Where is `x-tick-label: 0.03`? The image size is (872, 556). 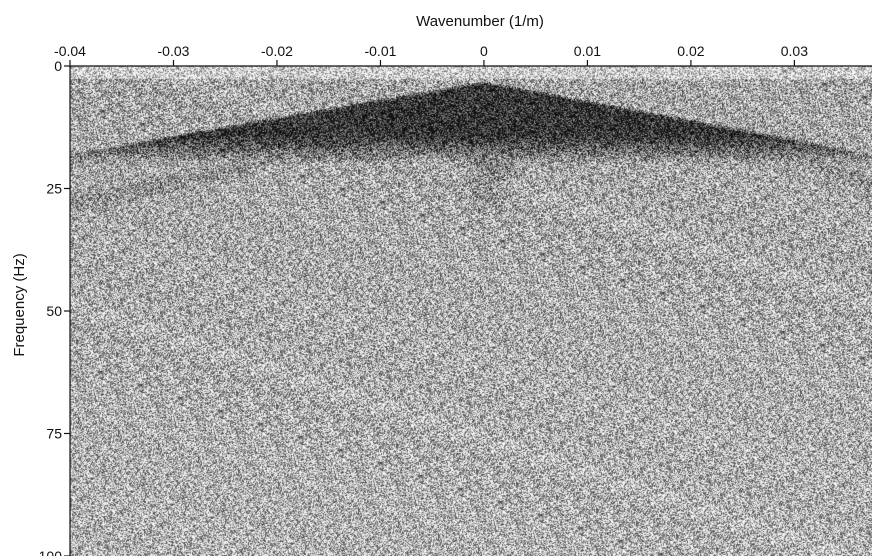 x-tick-label: 0.03 is located at coordinates (794, 51).